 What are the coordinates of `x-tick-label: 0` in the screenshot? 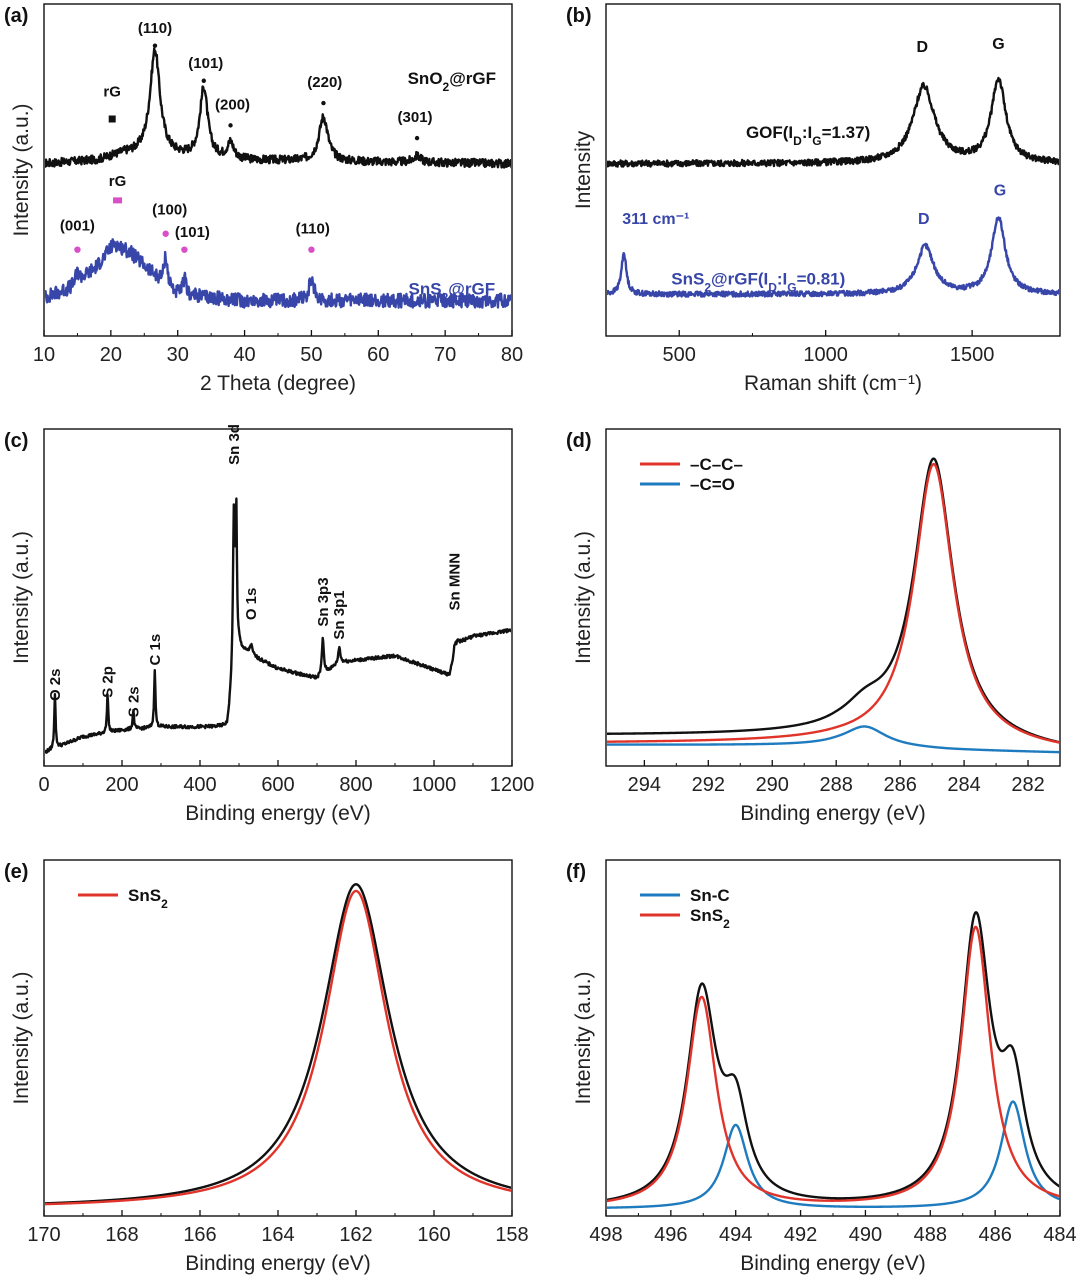 It's located at (43, 785).